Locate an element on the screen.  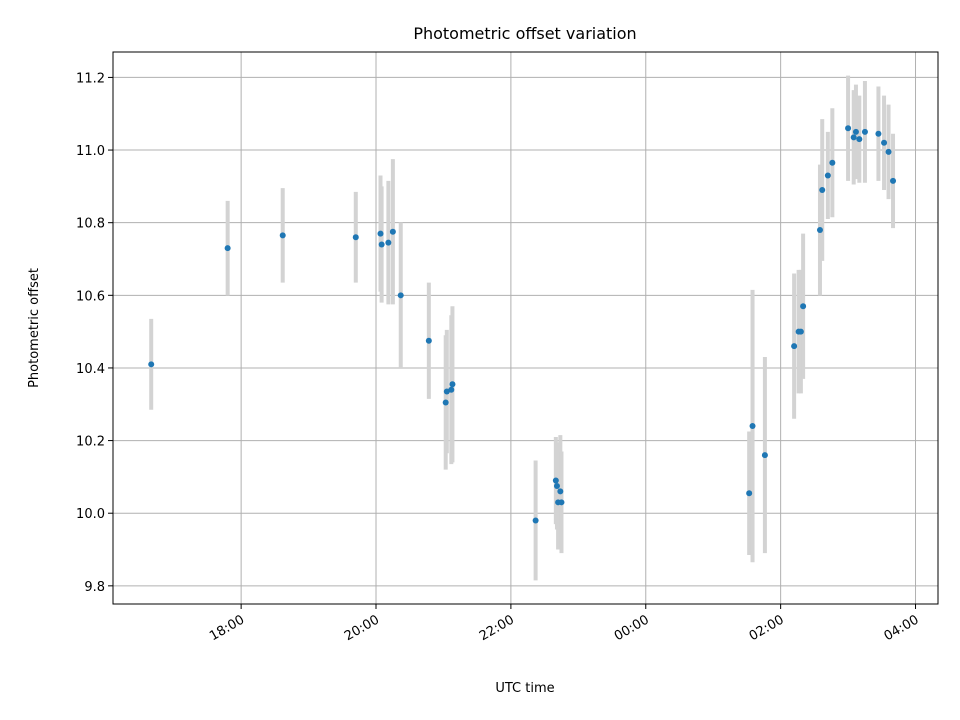
chart-title: Photometric offset variation is located at coordinates (524, 33).